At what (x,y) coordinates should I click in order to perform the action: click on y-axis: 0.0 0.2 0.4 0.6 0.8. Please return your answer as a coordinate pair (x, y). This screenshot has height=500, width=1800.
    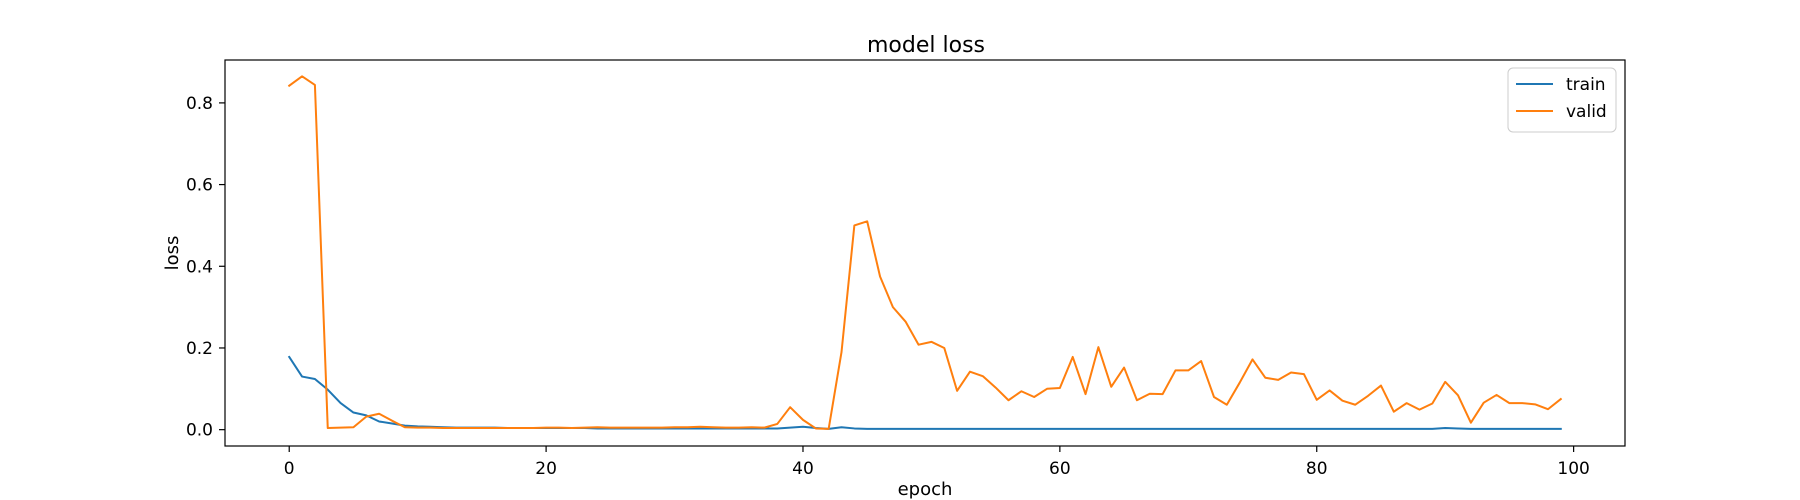
    Looking at the image, I should click on (205, 267).